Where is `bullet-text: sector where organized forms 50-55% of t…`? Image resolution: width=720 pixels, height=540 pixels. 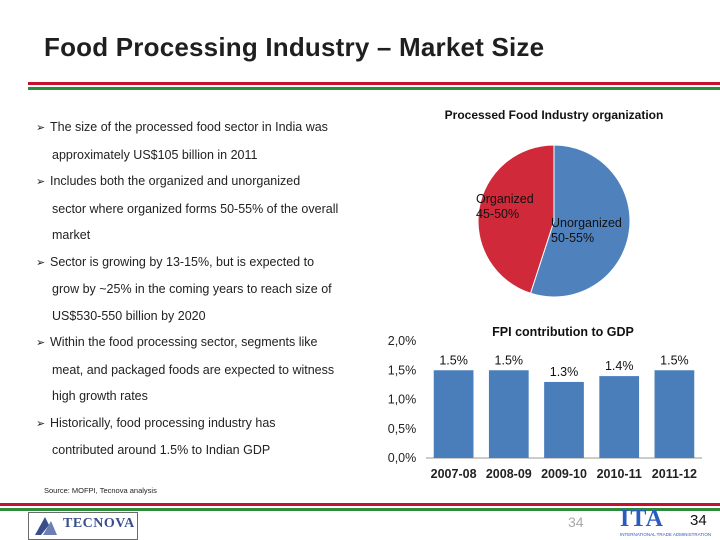 bullet-text: sector where organized forms 50-55% of t… is located at coordinates (195, 208).